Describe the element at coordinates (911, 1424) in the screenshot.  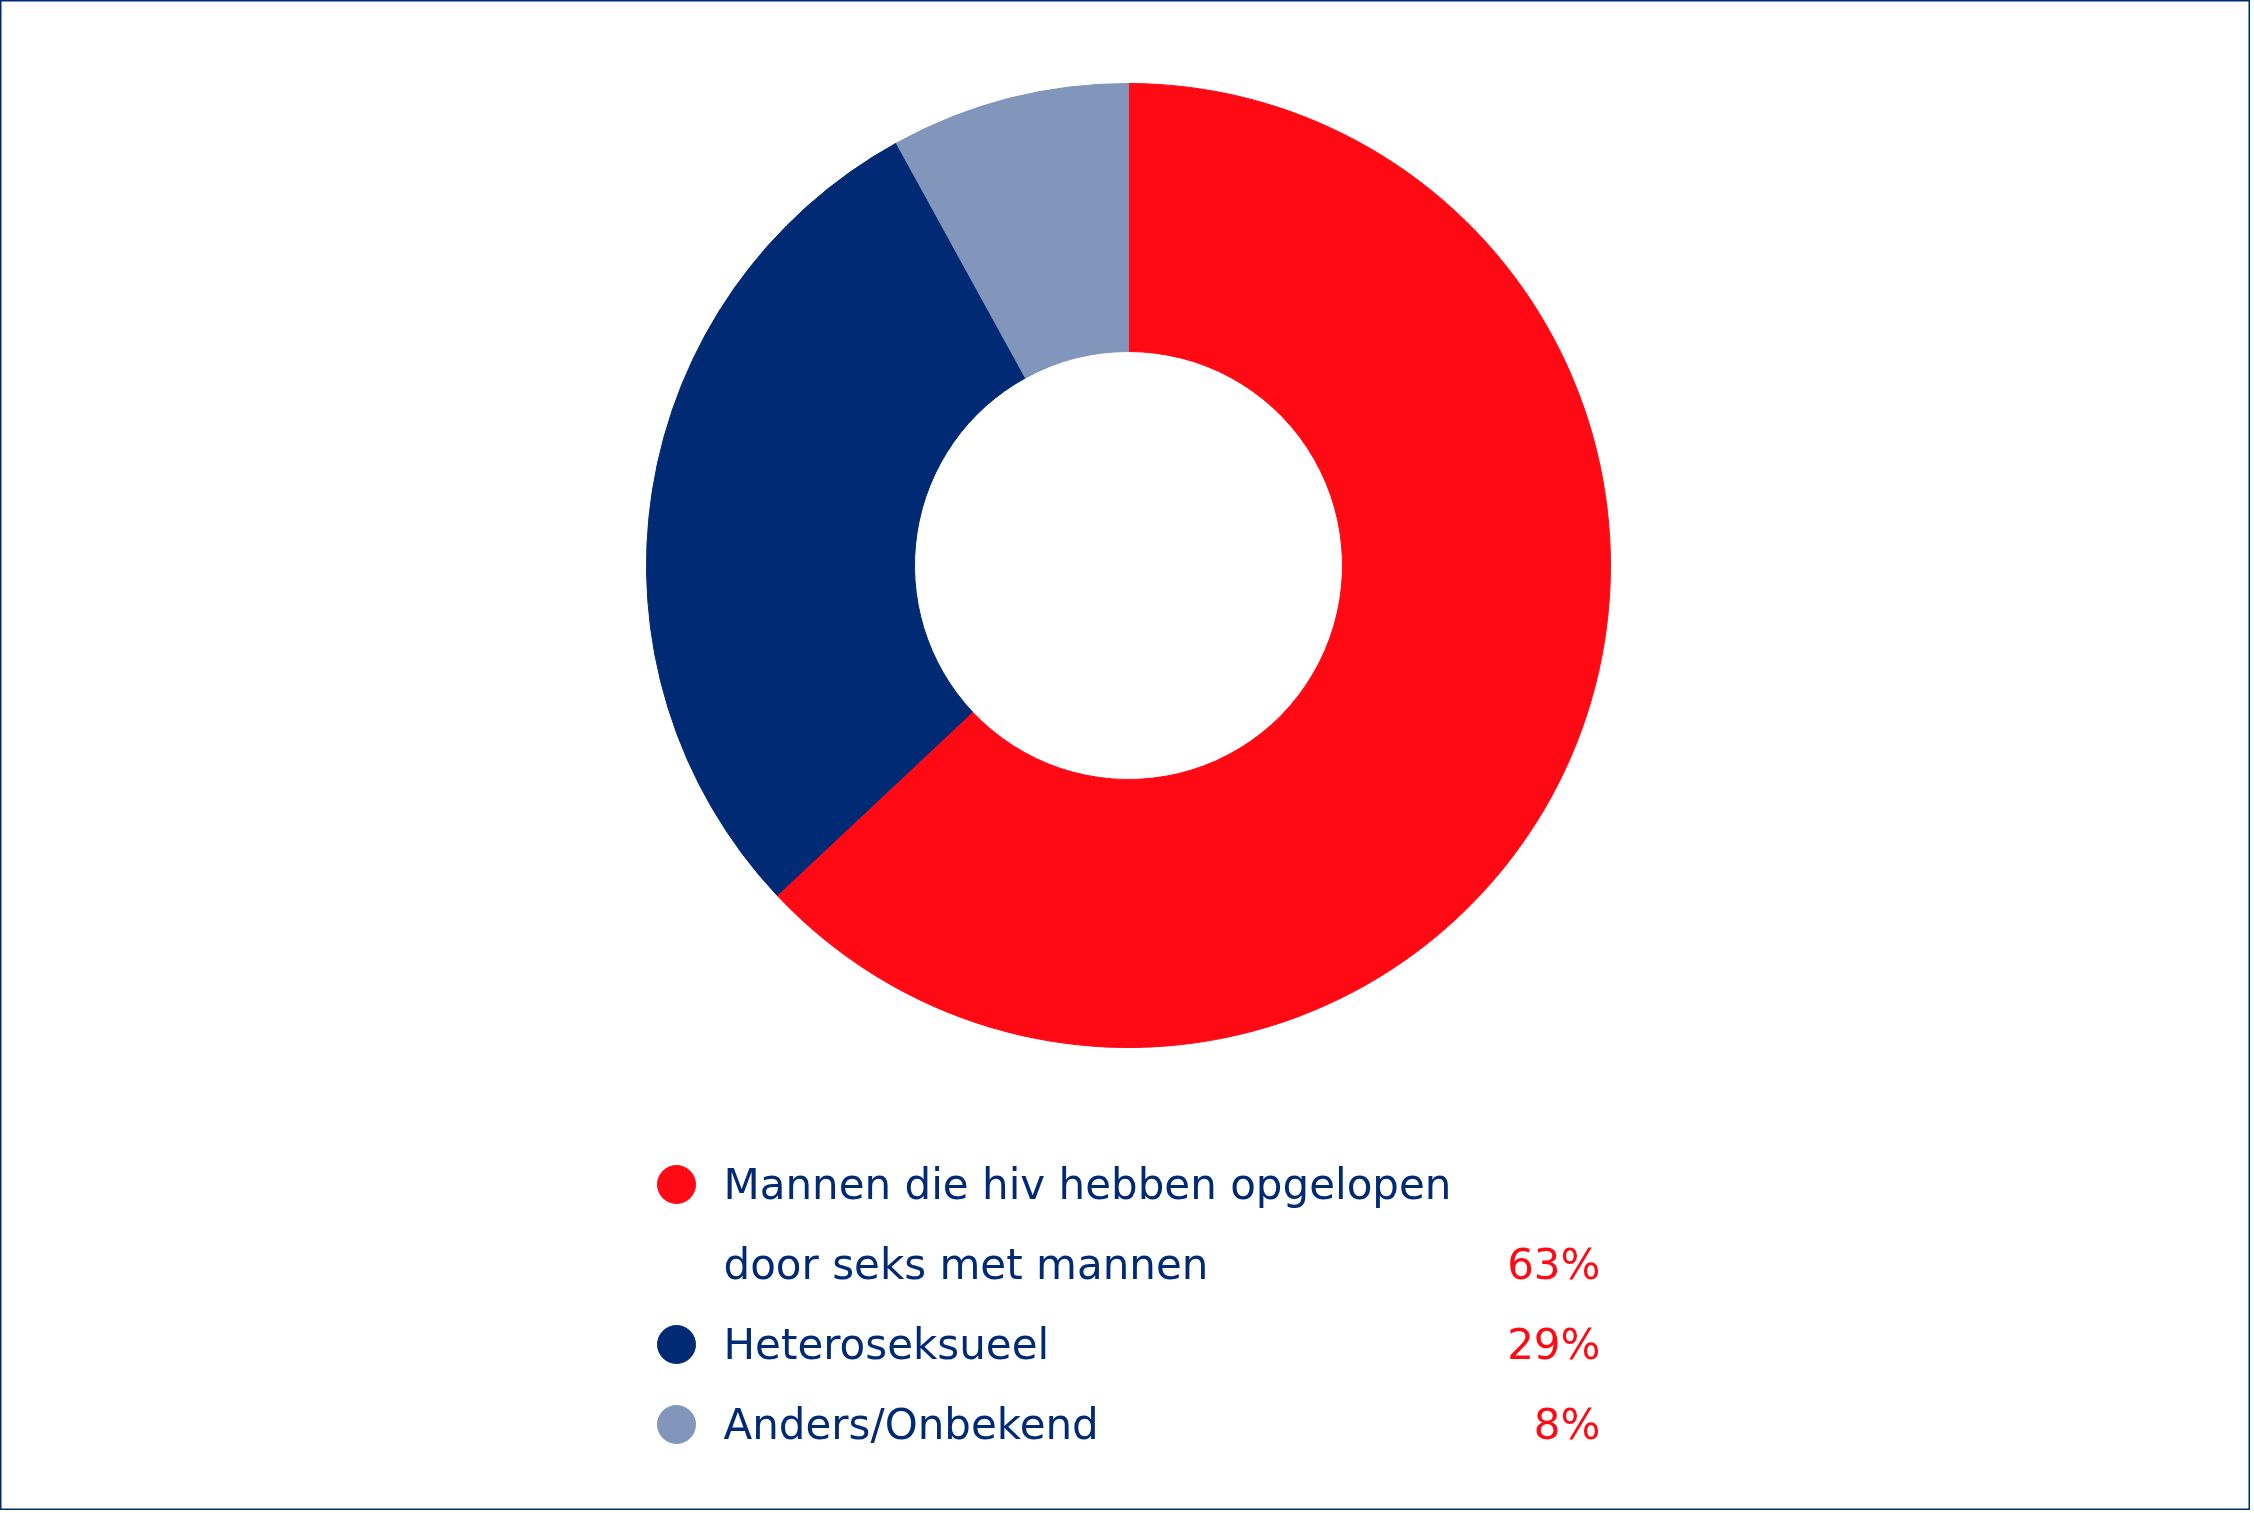
I see `legend-label: Anders/Onbekend` at that location.